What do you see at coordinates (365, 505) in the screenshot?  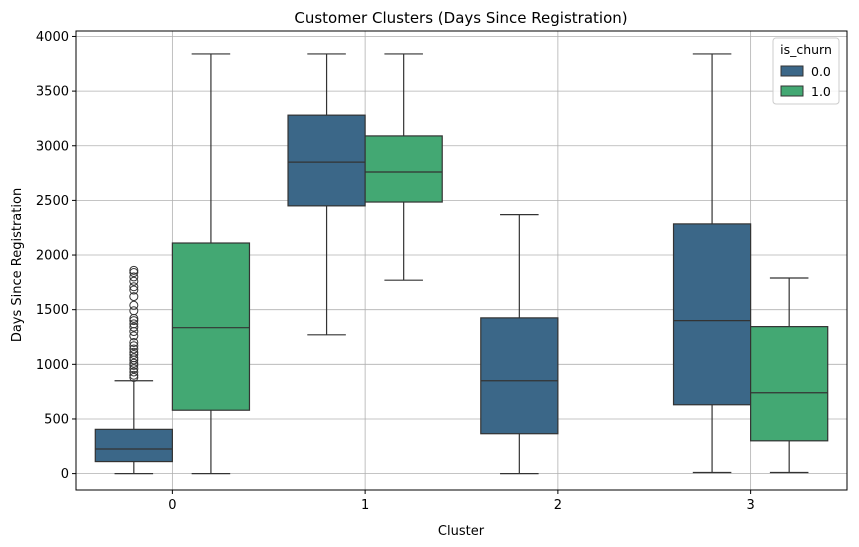 I see `x-tick-label: 1` at bounding box center [365, 505].